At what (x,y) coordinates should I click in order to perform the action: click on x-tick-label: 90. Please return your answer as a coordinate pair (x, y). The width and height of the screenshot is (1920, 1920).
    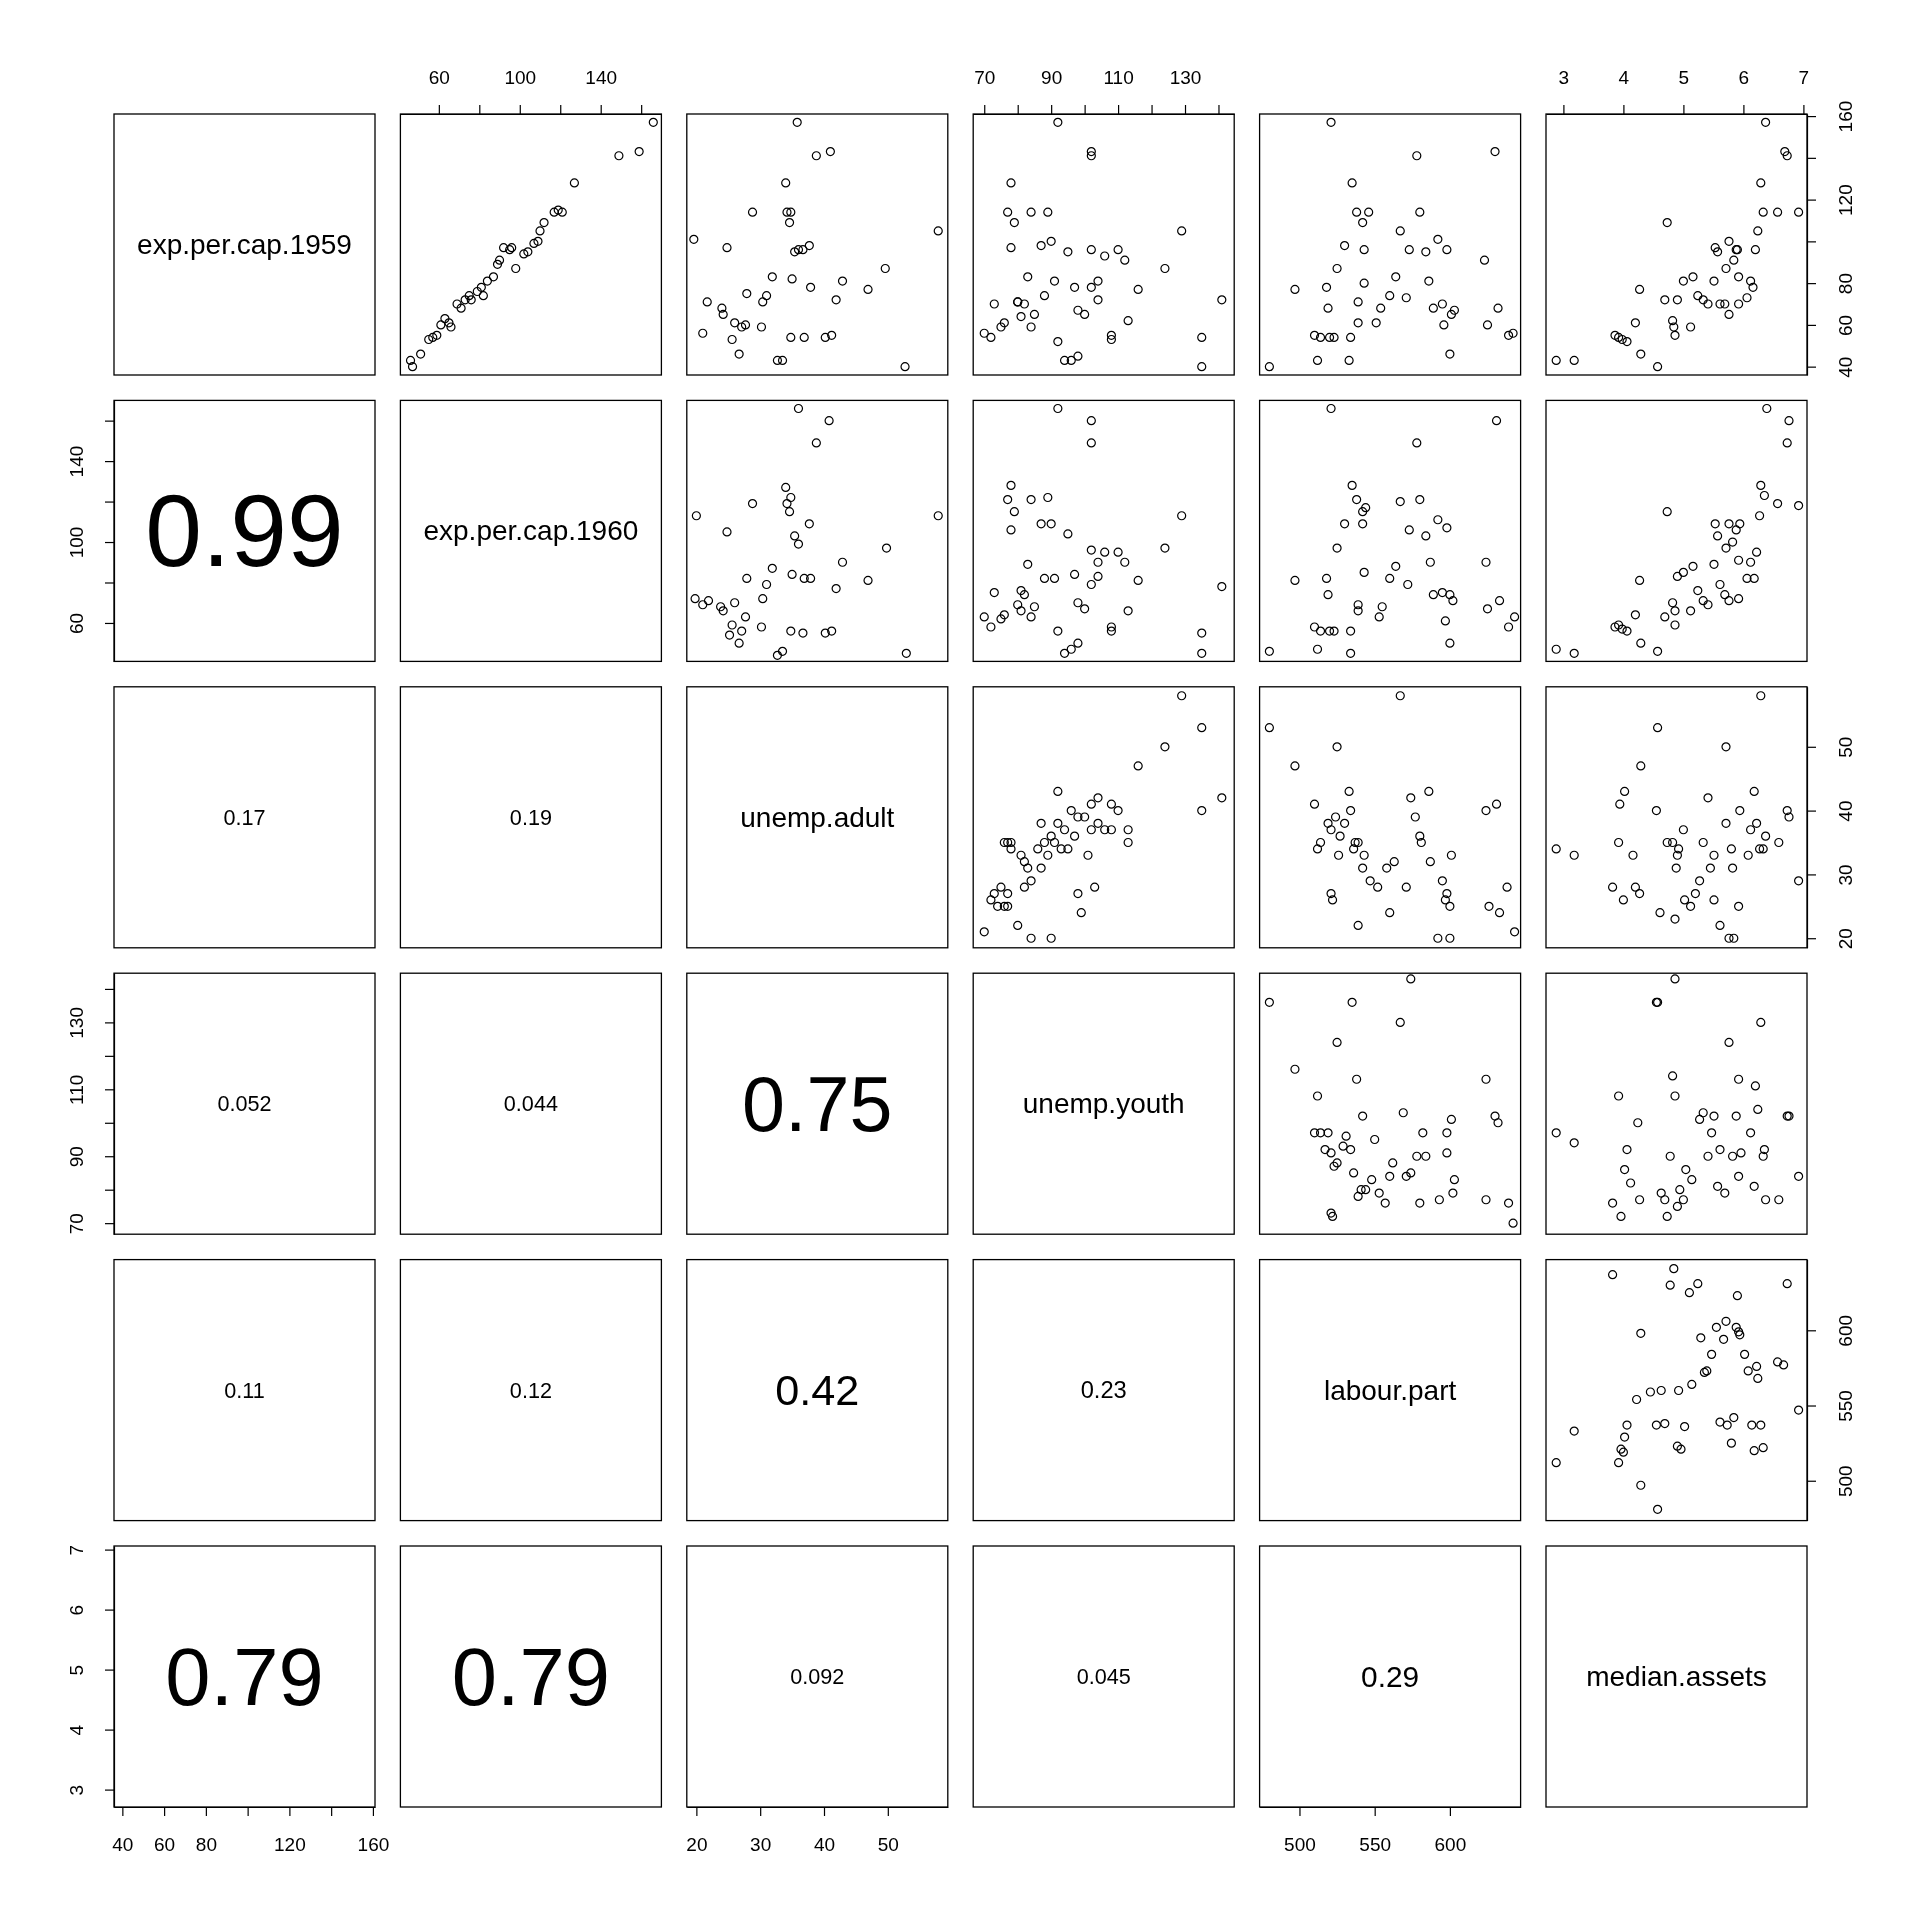
    Looking at the image, I should click on (1052, 77).